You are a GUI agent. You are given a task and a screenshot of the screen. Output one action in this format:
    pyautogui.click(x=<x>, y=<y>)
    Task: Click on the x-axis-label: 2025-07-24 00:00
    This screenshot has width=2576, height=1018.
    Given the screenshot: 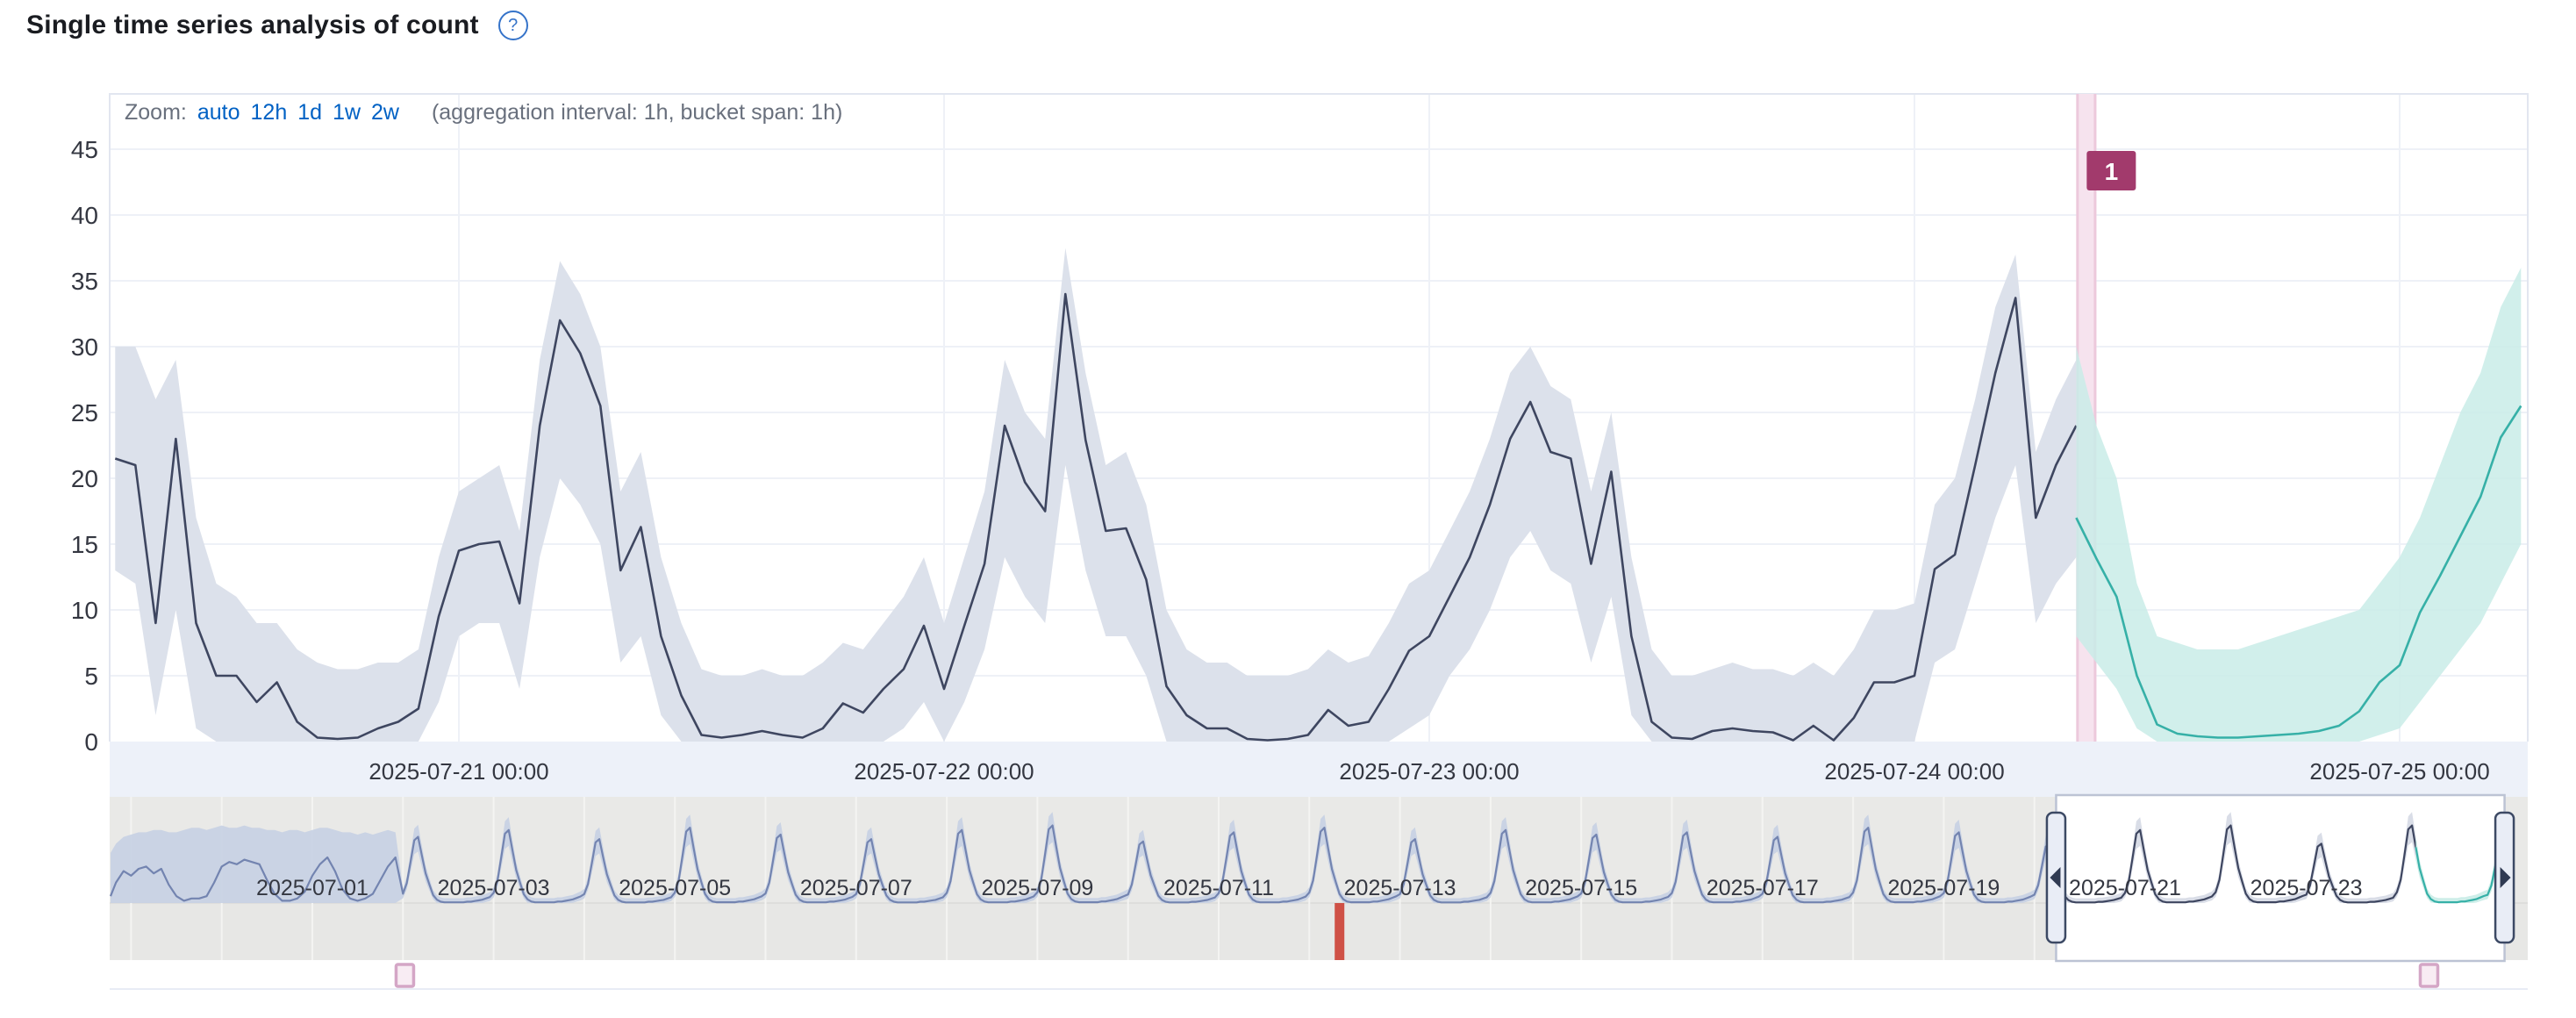 What is the action you would take?
    pyautogui.click(x=1914, y=771)
    